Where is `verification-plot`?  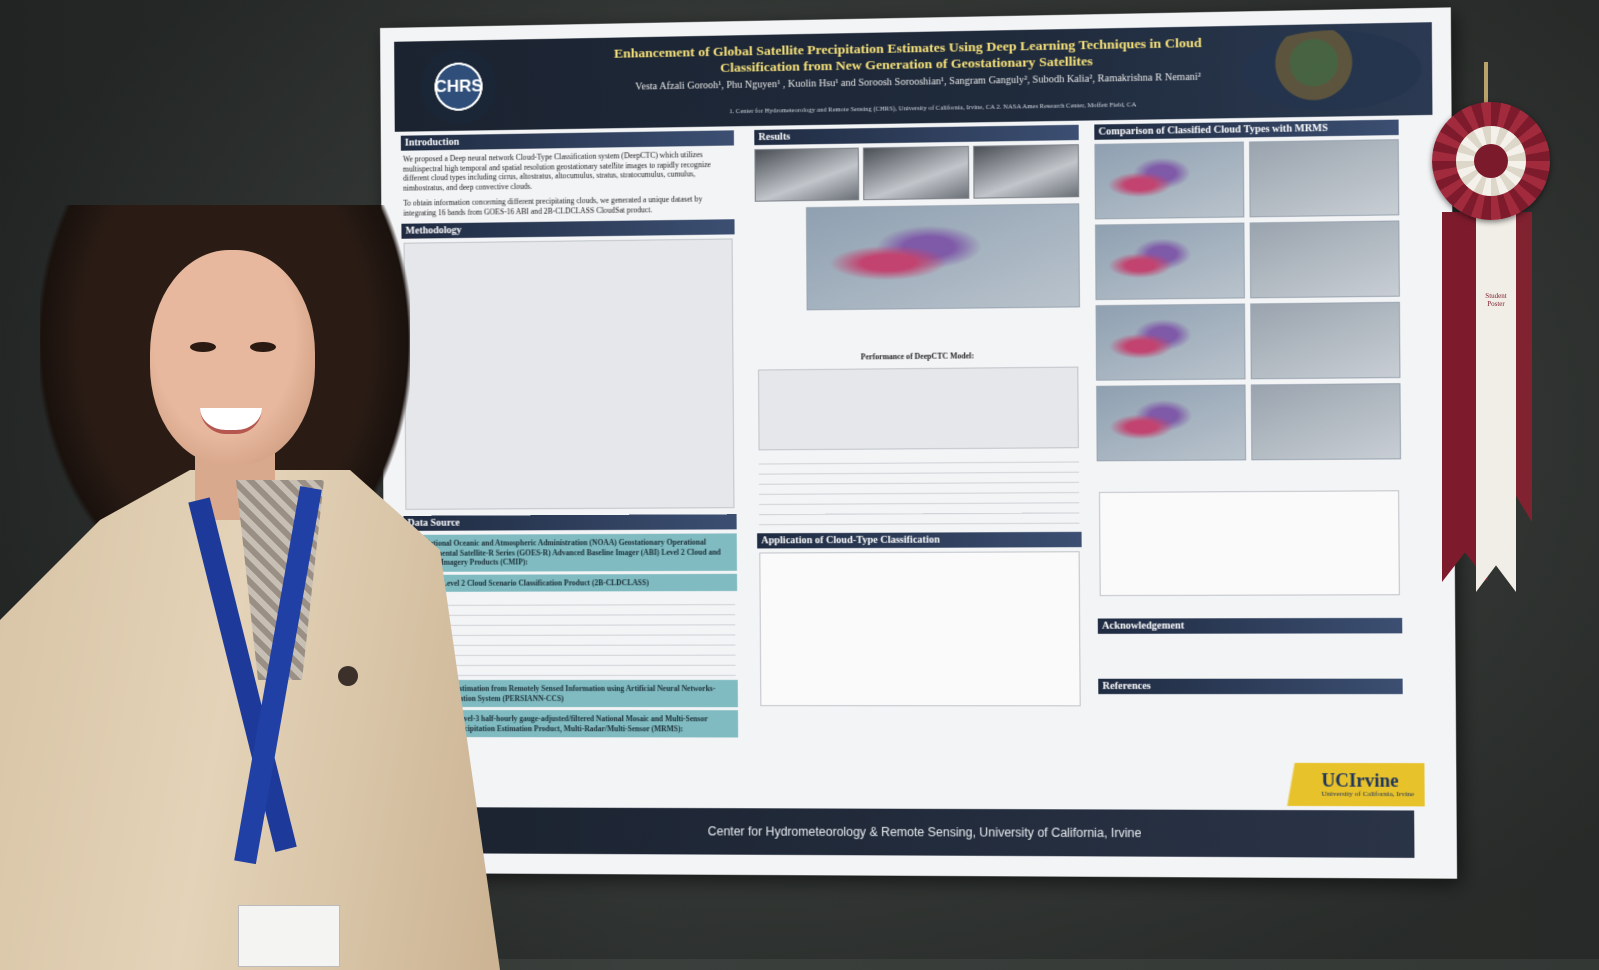 verification-plot is located at coordinates (919, 628).